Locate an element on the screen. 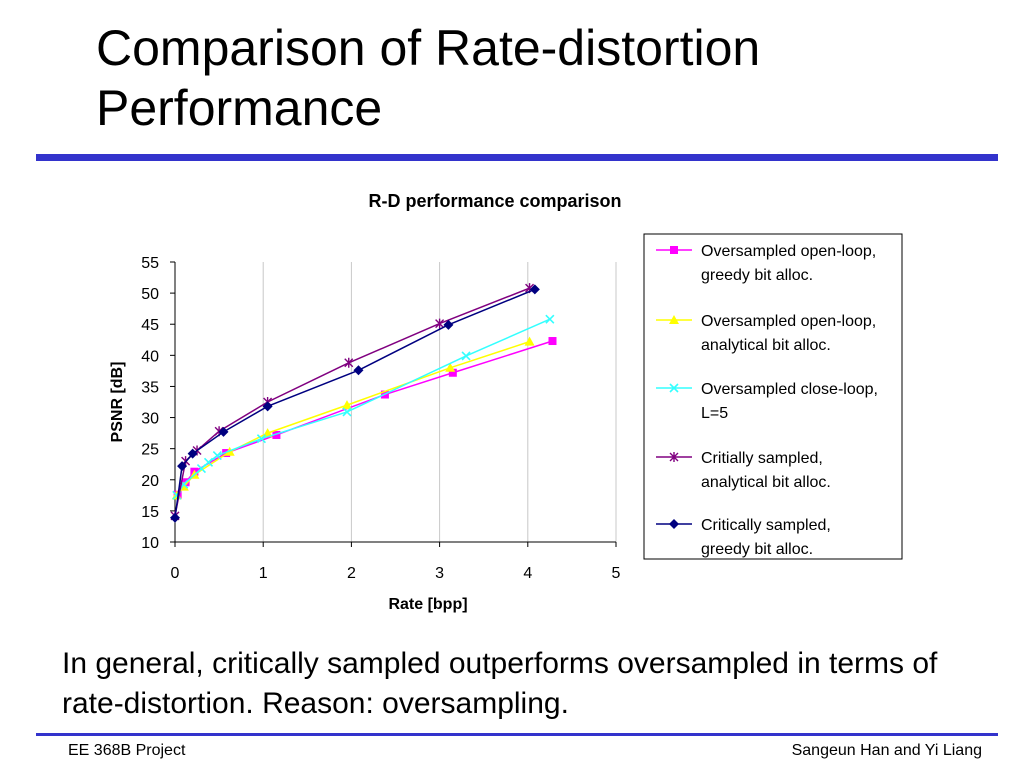 This screenshot has width=1024, height=768. legend-box is located at coordinates (773, 396).